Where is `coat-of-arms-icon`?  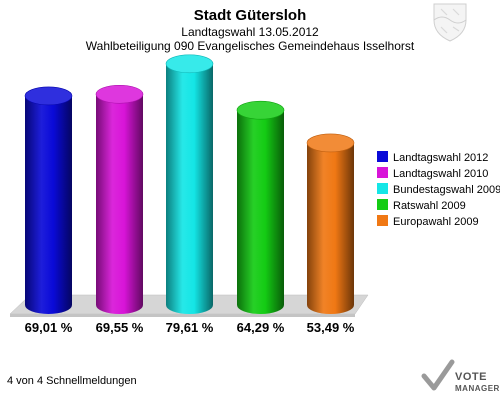 coat-of-arms-icon is located at coordinates (450, 22).